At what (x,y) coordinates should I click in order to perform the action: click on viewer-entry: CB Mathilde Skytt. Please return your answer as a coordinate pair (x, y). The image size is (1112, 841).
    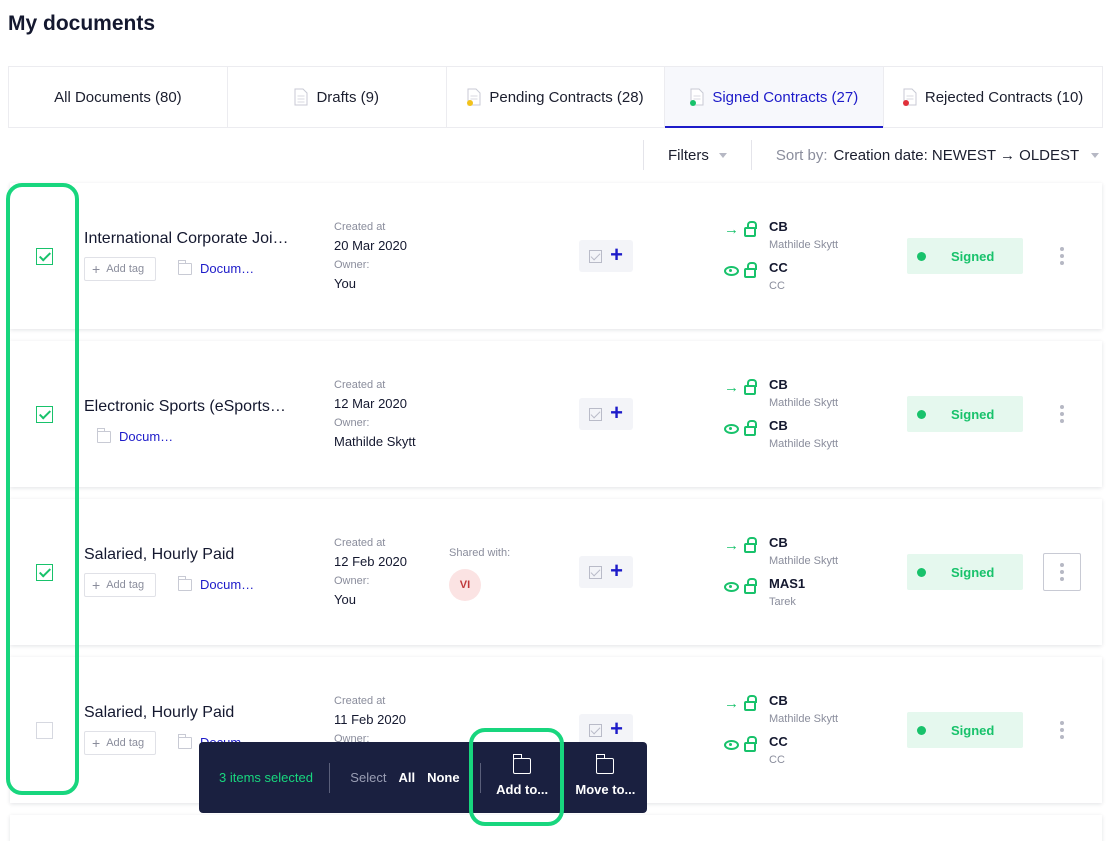
    Looking at the image, I should click on (804, 438).